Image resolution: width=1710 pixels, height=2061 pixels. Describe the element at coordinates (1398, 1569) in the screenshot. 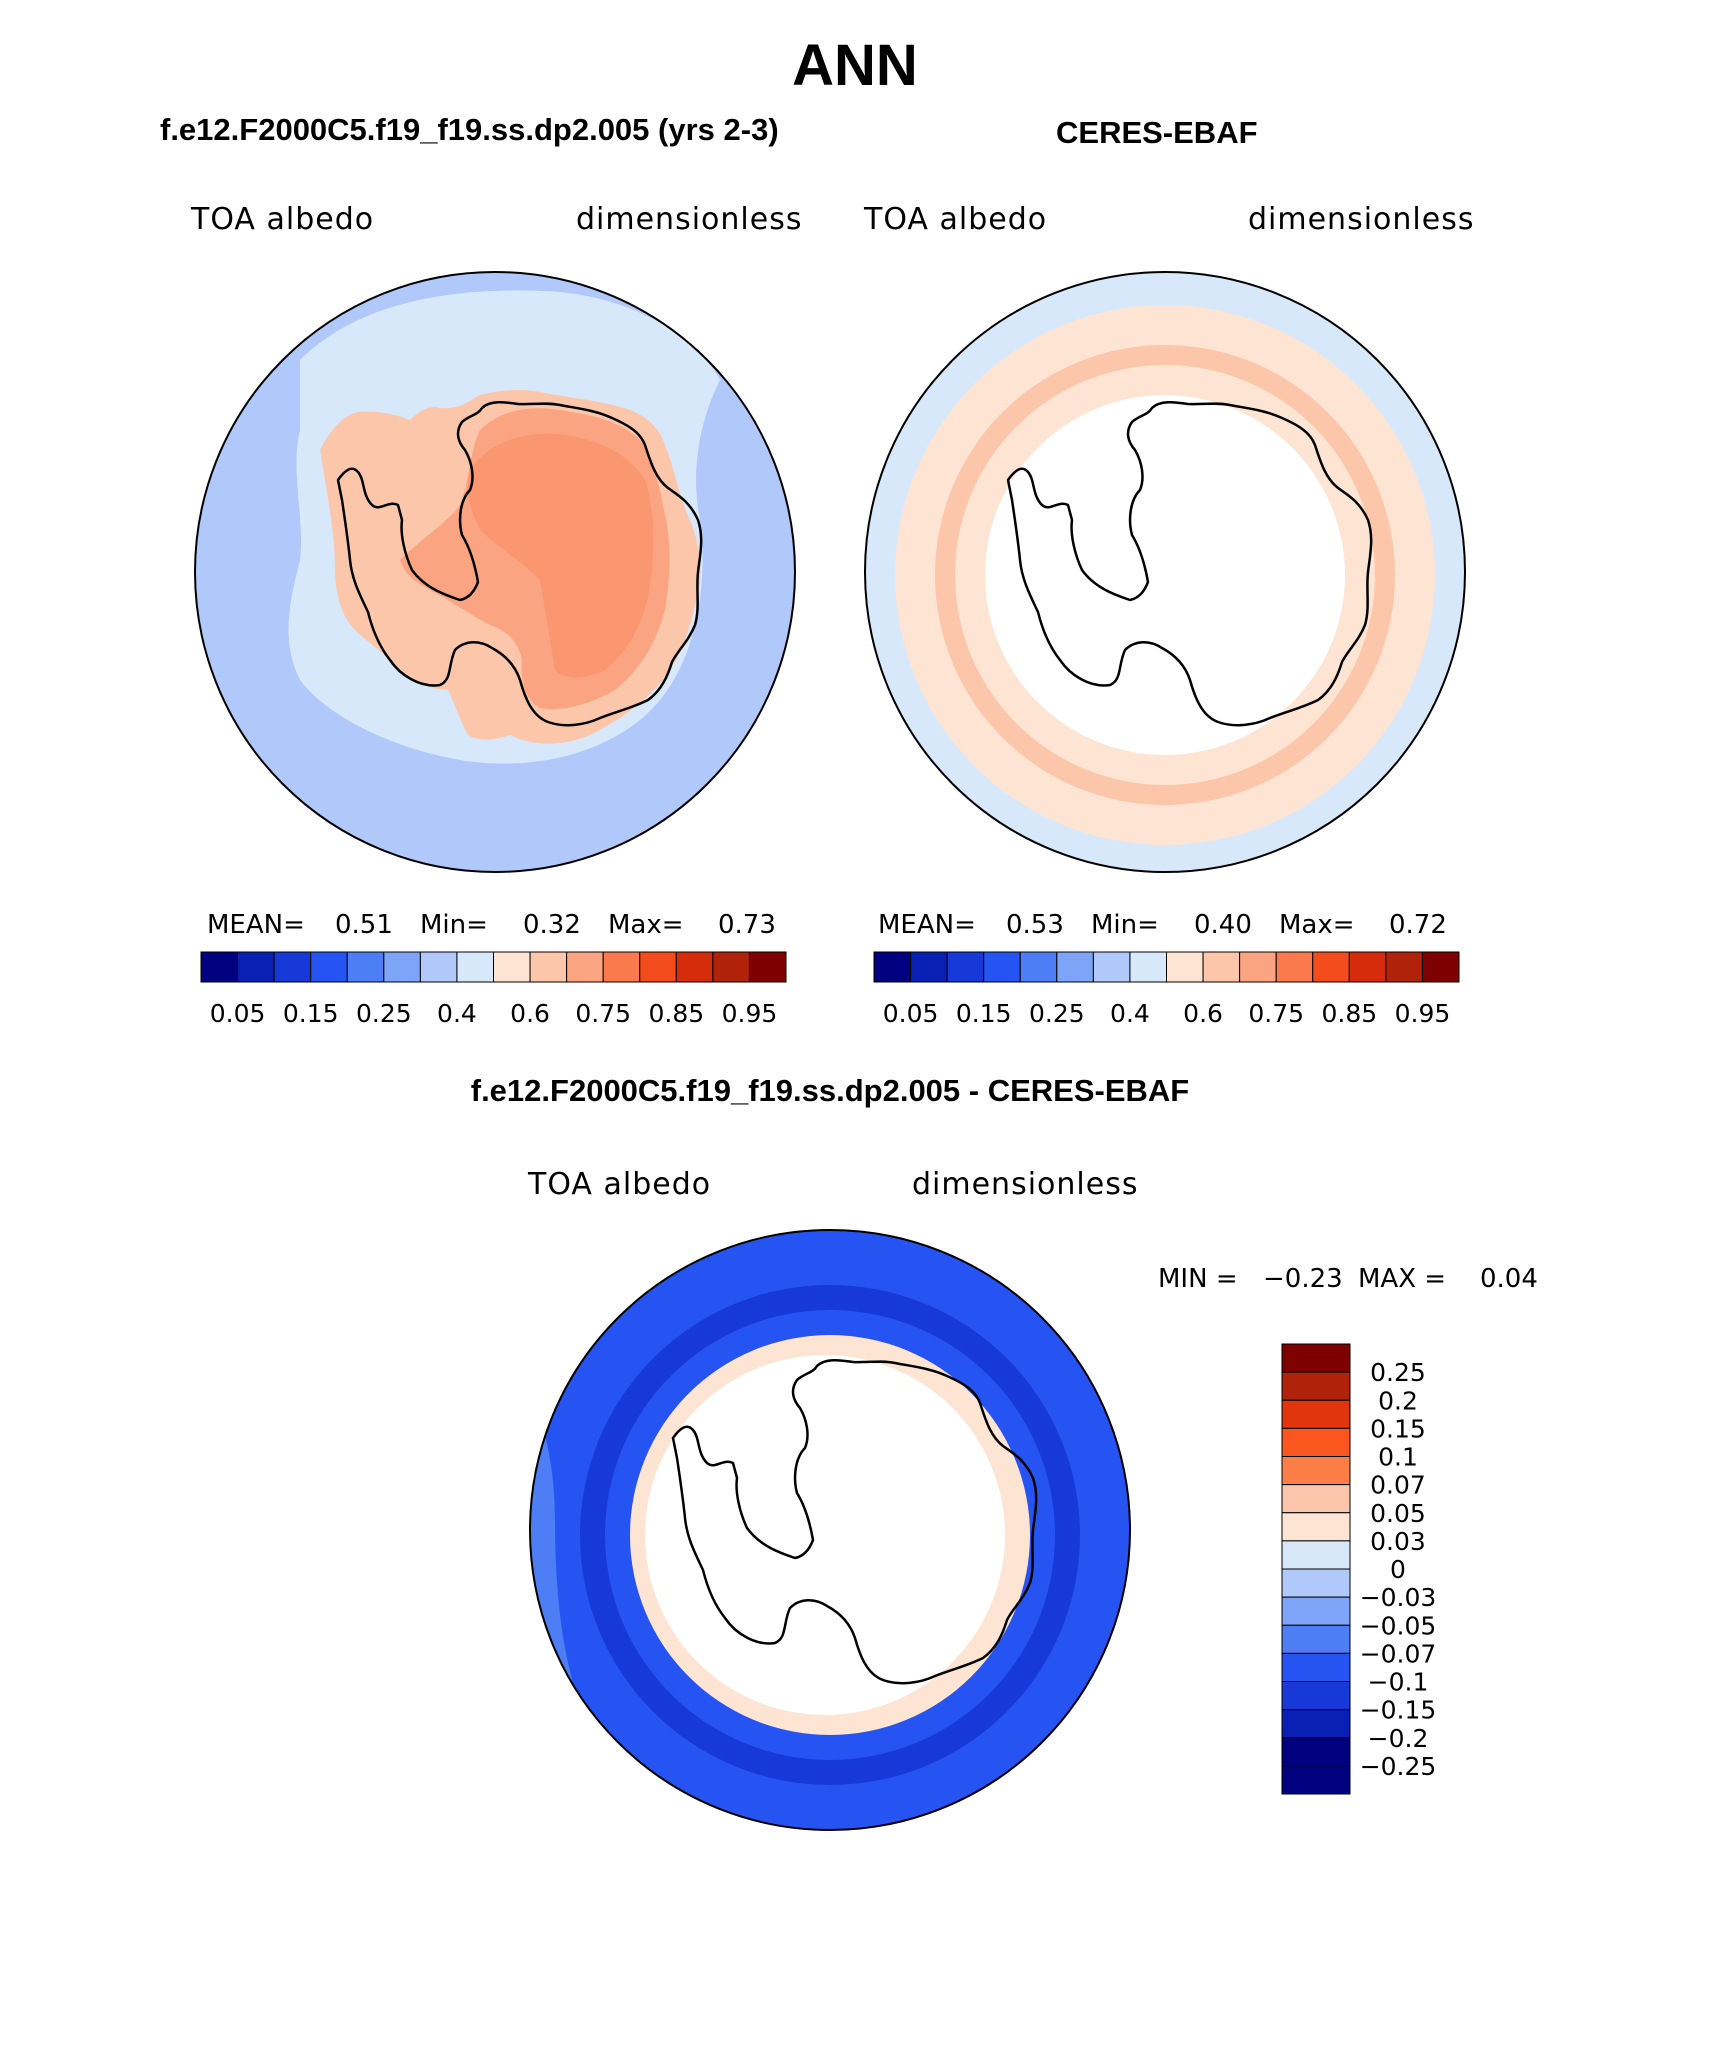

I see `panel3-colorbar-tick-label: 0` at that location.